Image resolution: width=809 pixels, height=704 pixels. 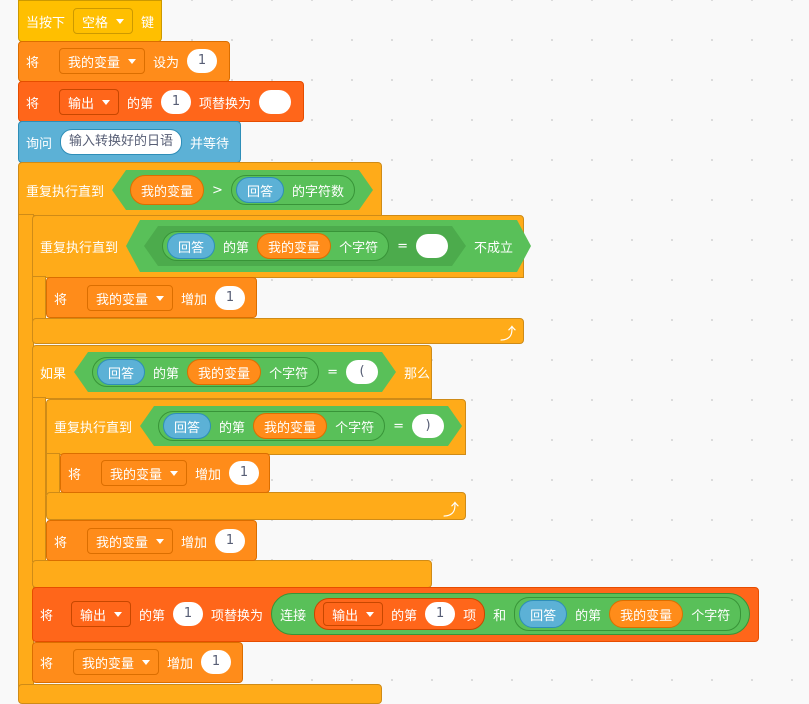 What do you see at coordinates (217, 190) in the screenshot?
I see `greater-than-sign: >` at bounding box center [217, 190].